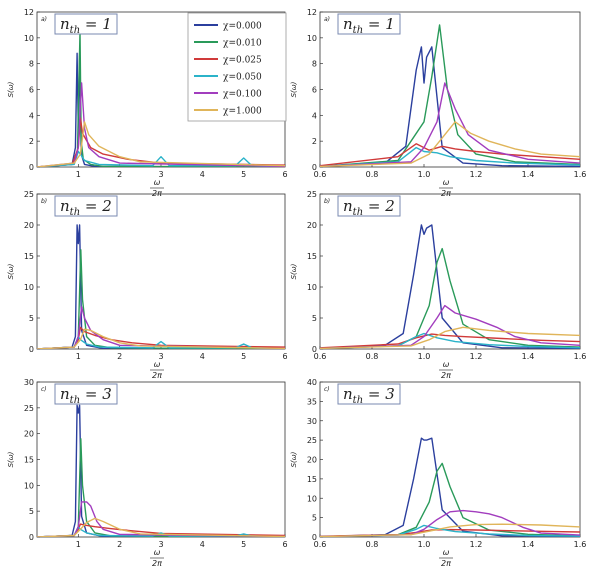  Describe the element at coordinates (242, 44) in the screenshot. I see `legend-label-1: χ=0.010` at that location.